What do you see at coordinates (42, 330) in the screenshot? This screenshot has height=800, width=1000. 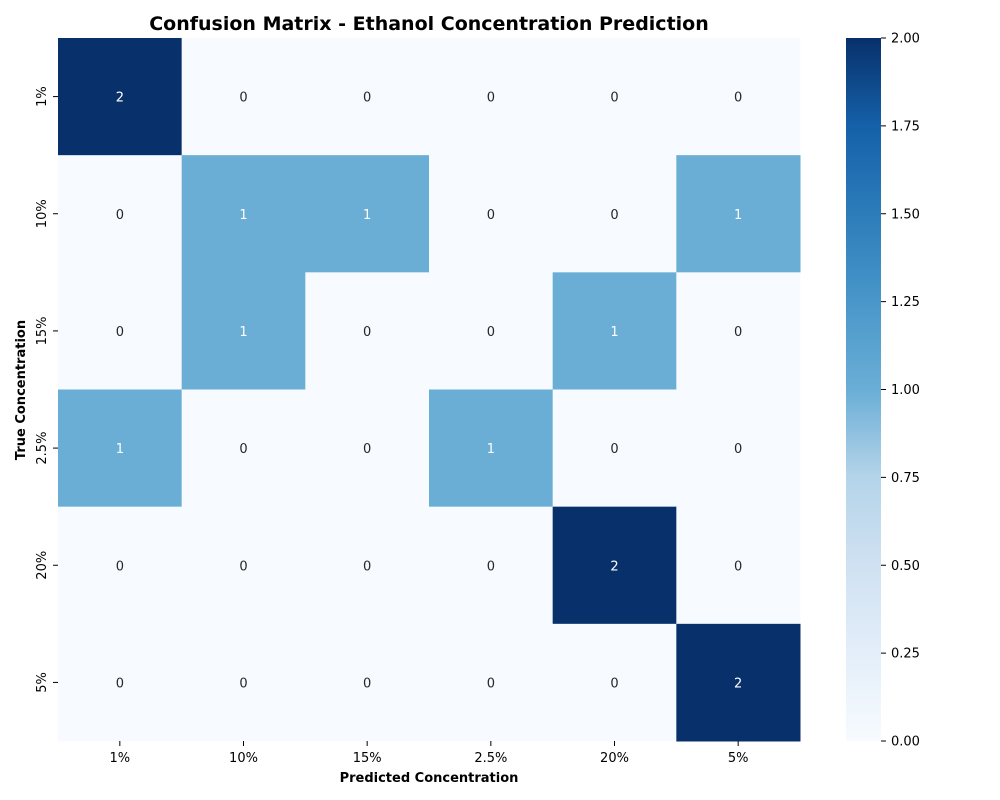 I see `y-tick-label: 15%` at bounding box center [42, 330].